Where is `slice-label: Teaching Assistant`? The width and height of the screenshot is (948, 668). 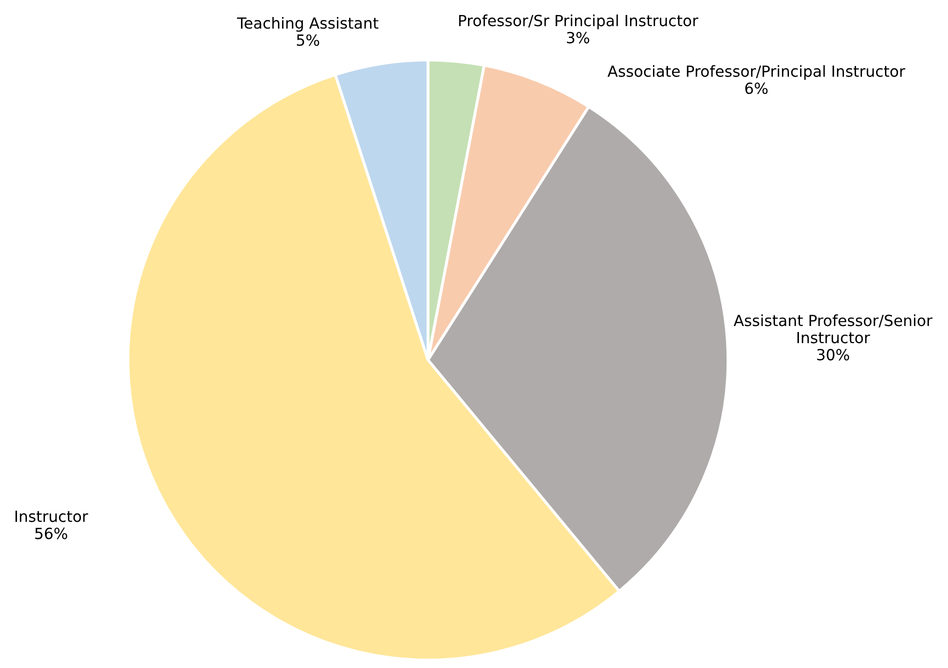 slice-label: Teaching Assistant is located at coordinates (307, 24).